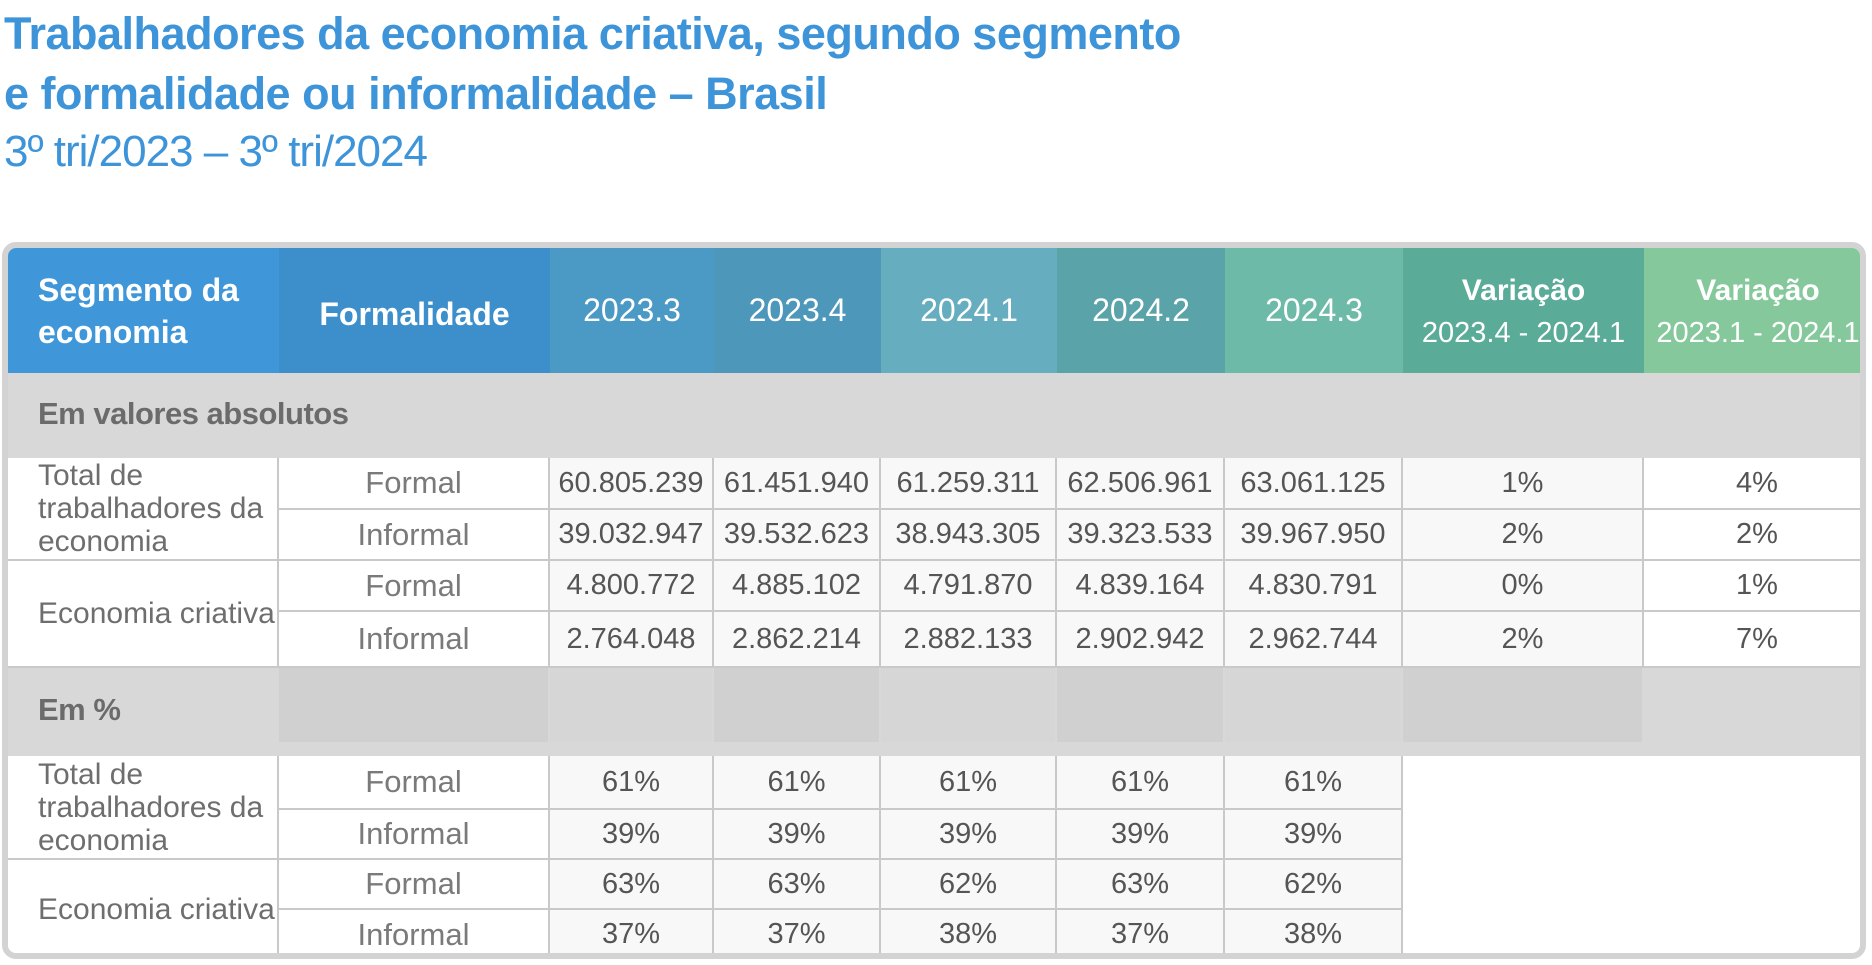 The image size is (1872, 965). I want to click on value-cell: 38.943.305, so click(969, 535).